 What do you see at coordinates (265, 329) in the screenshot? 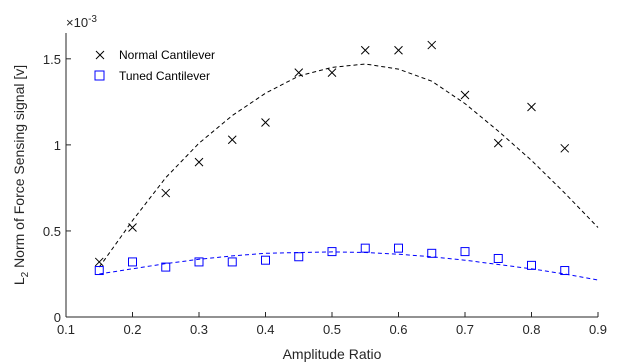
I see `x-tick-label: 0.4` at bounding box center [265, 329].